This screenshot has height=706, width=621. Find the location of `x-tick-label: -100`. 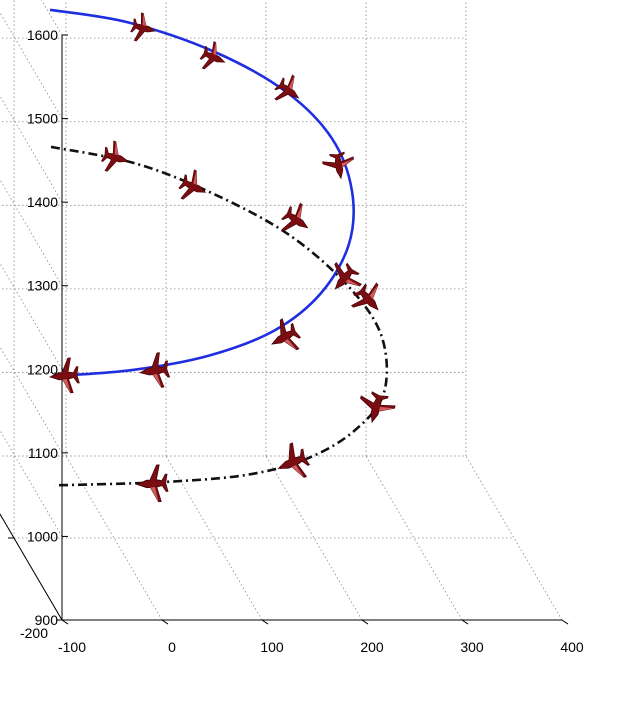

x-tick-label: -100 is located at coordinates (72, 647).